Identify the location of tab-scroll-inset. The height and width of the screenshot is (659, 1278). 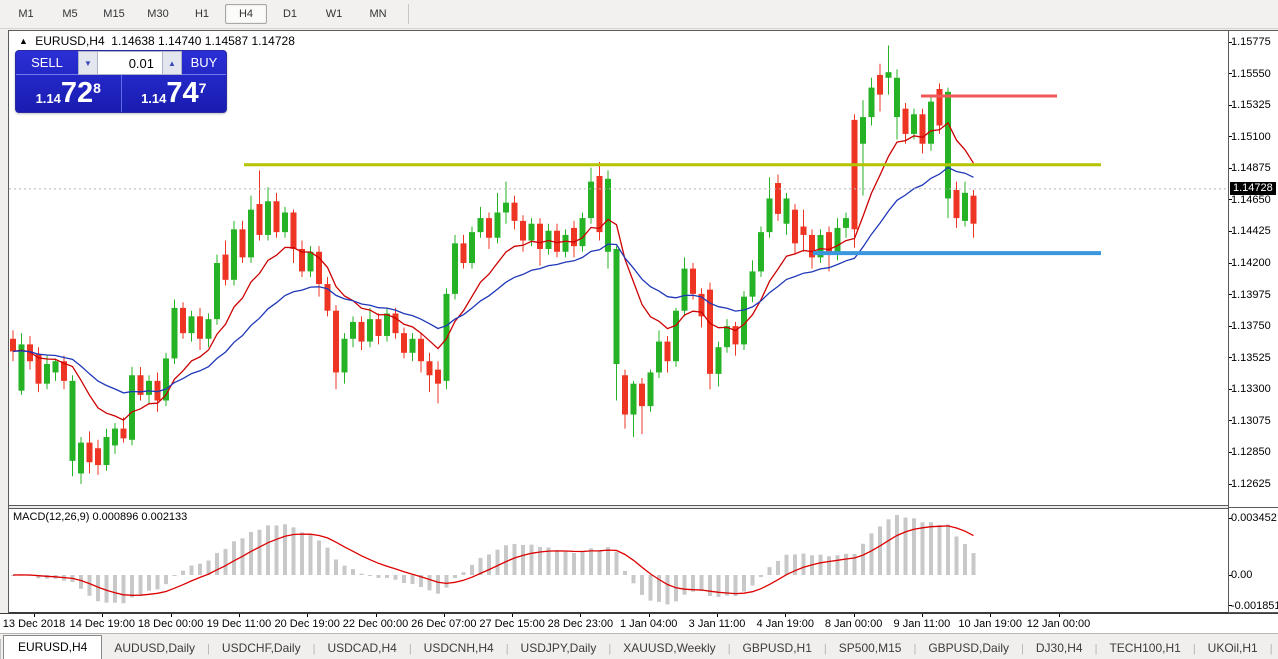
(0, 649).